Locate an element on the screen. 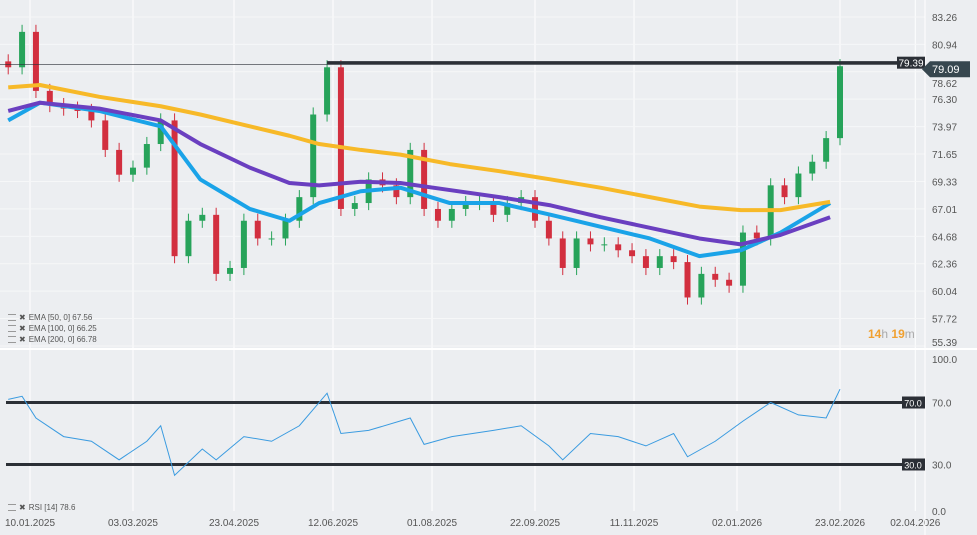 The image size is (977, 535). rsi-level-label: 30.0 is located at coordinates (913, 466).